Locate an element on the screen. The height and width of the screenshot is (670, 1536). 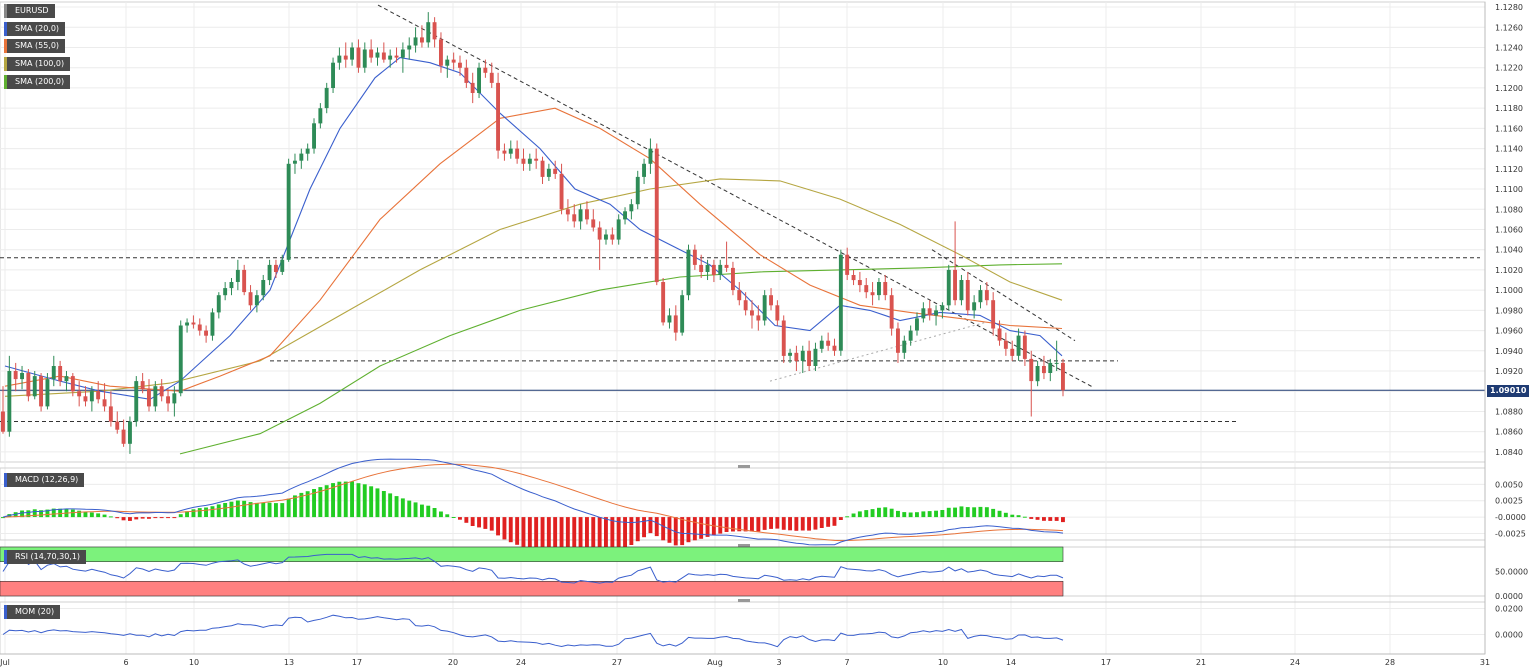
time-tick-label: 7 is located at coordinates (846, 662).